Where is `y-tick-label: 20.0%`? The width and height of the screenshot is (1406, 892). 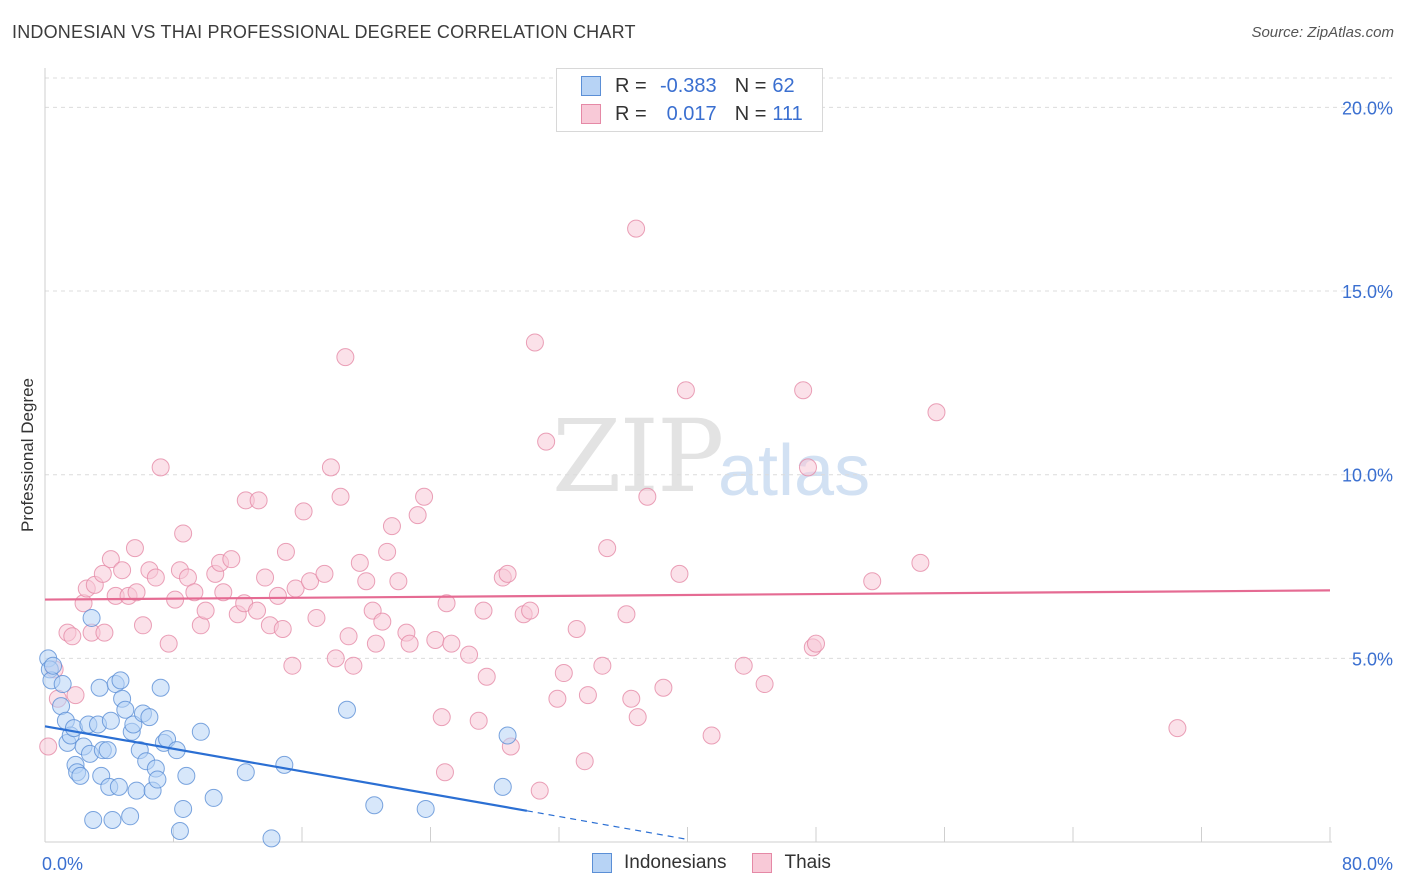
y-tick-label: 20.0% is located at coordinates (1367, 108).